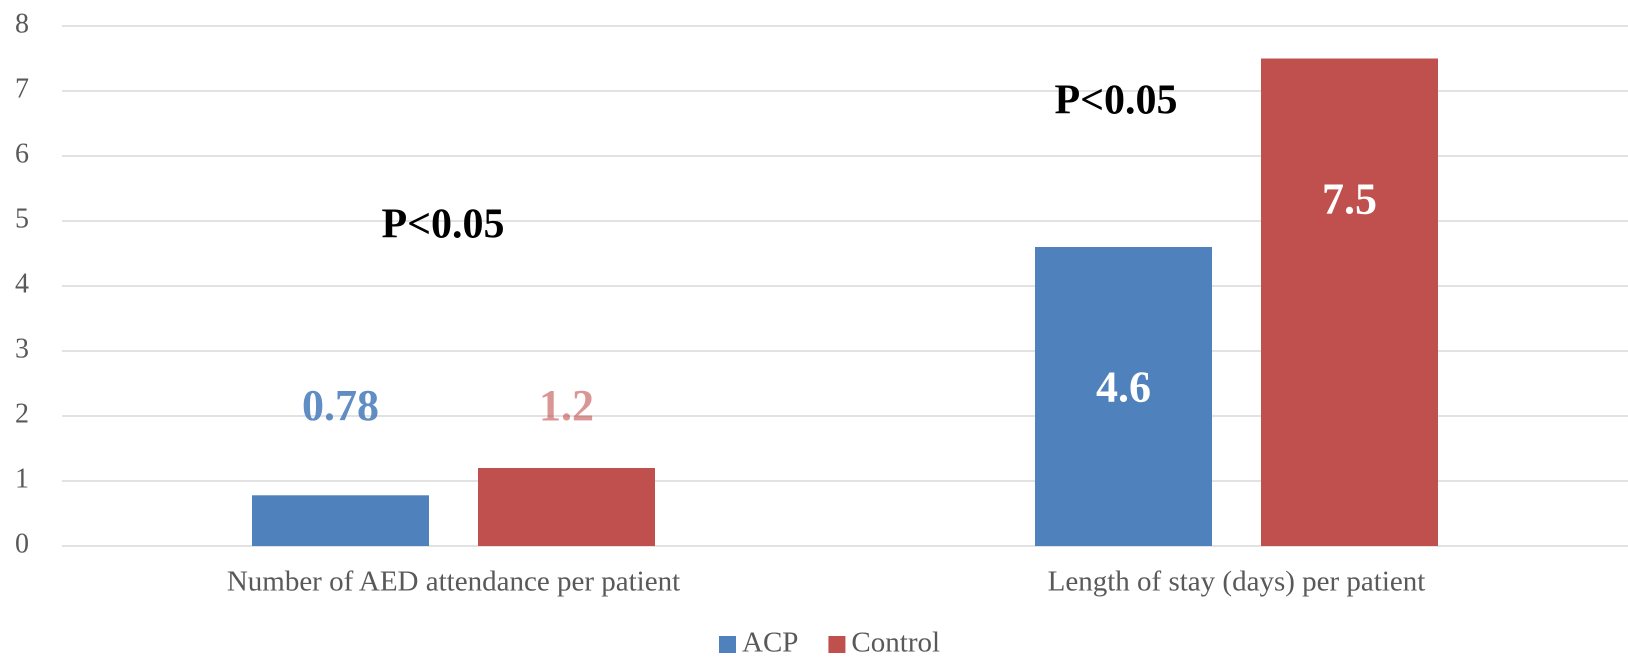 Image resolution: width=1628 pixels, height=658 pixels. What do you see at coordinates (22, 218) in the screenshot?
I see `y-tick-label: 5` at bounding box center [22, 218].